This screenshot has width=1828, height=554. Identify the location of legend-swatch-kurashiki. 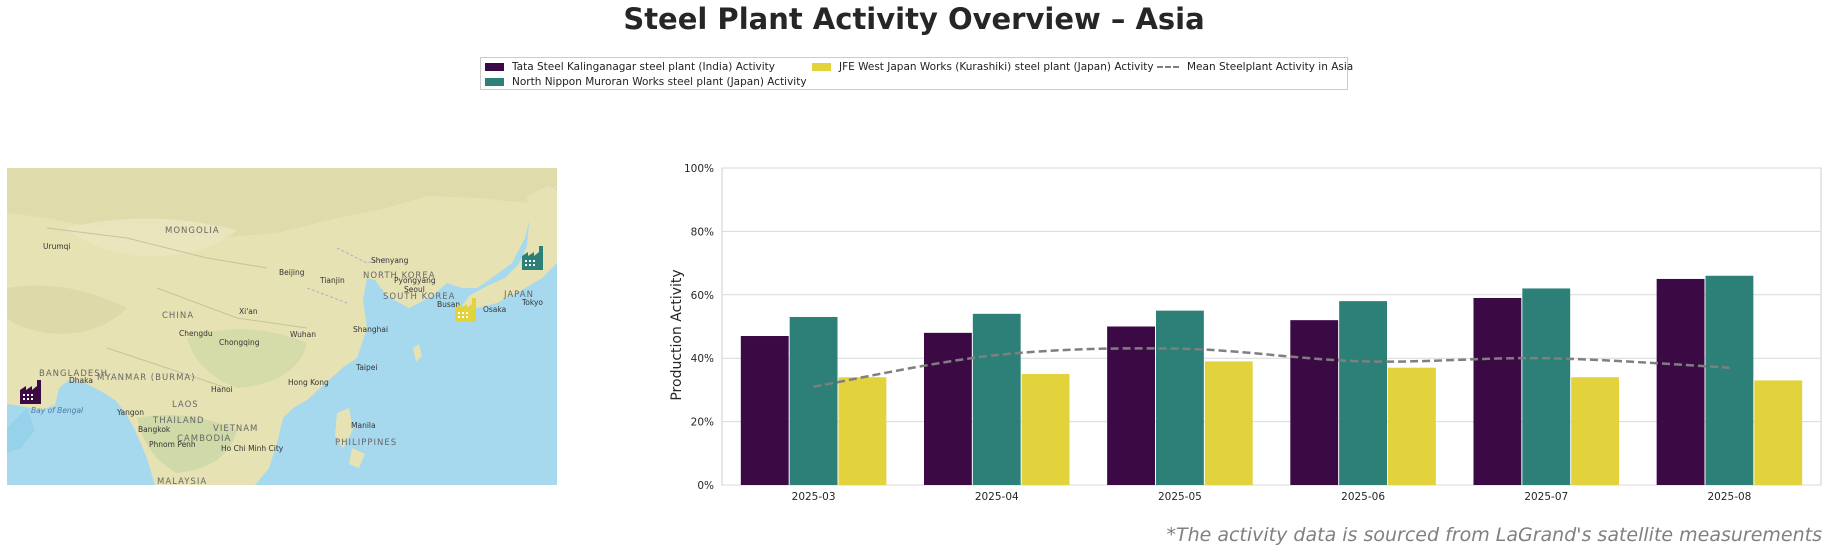
(821, 67).